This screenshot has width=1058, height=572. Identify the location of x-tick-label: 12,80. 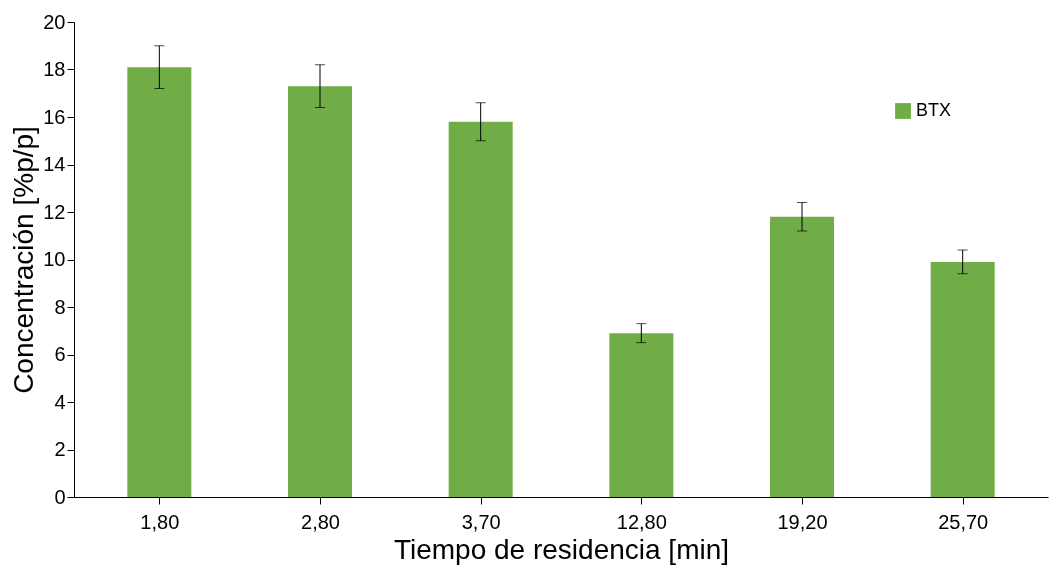
(641, 521).